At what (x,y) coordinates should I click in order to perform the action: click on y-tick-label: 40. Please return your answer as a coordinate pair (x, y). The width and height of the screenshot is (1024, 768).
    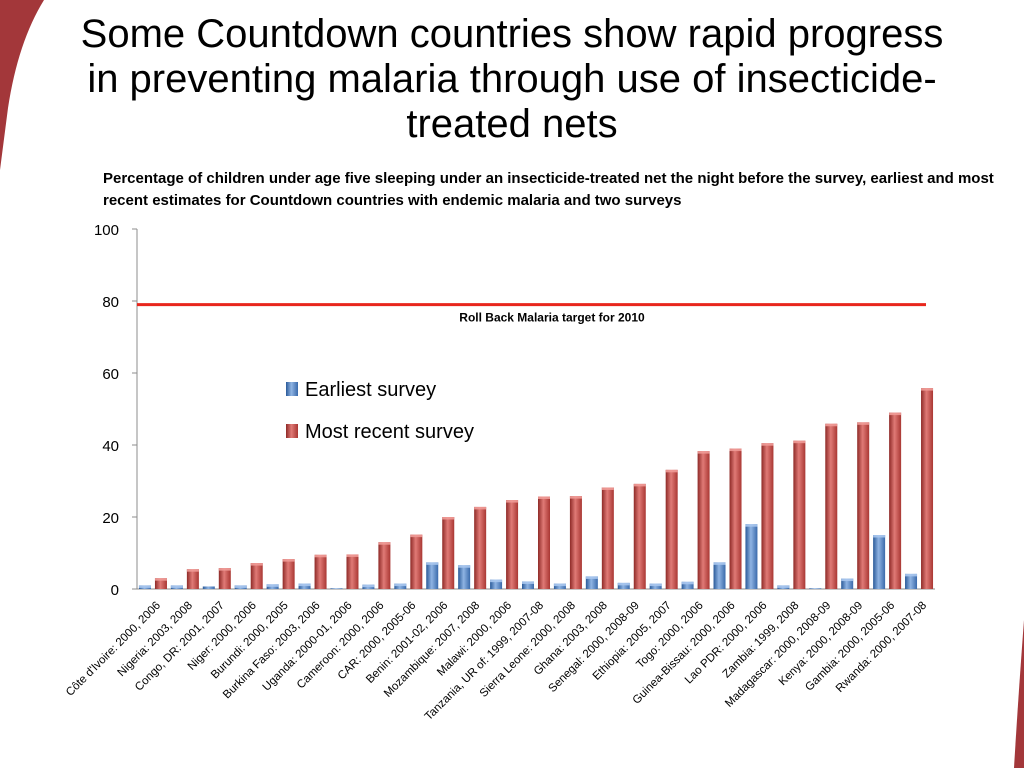
    Looking at the image, I should click on (110, 446).